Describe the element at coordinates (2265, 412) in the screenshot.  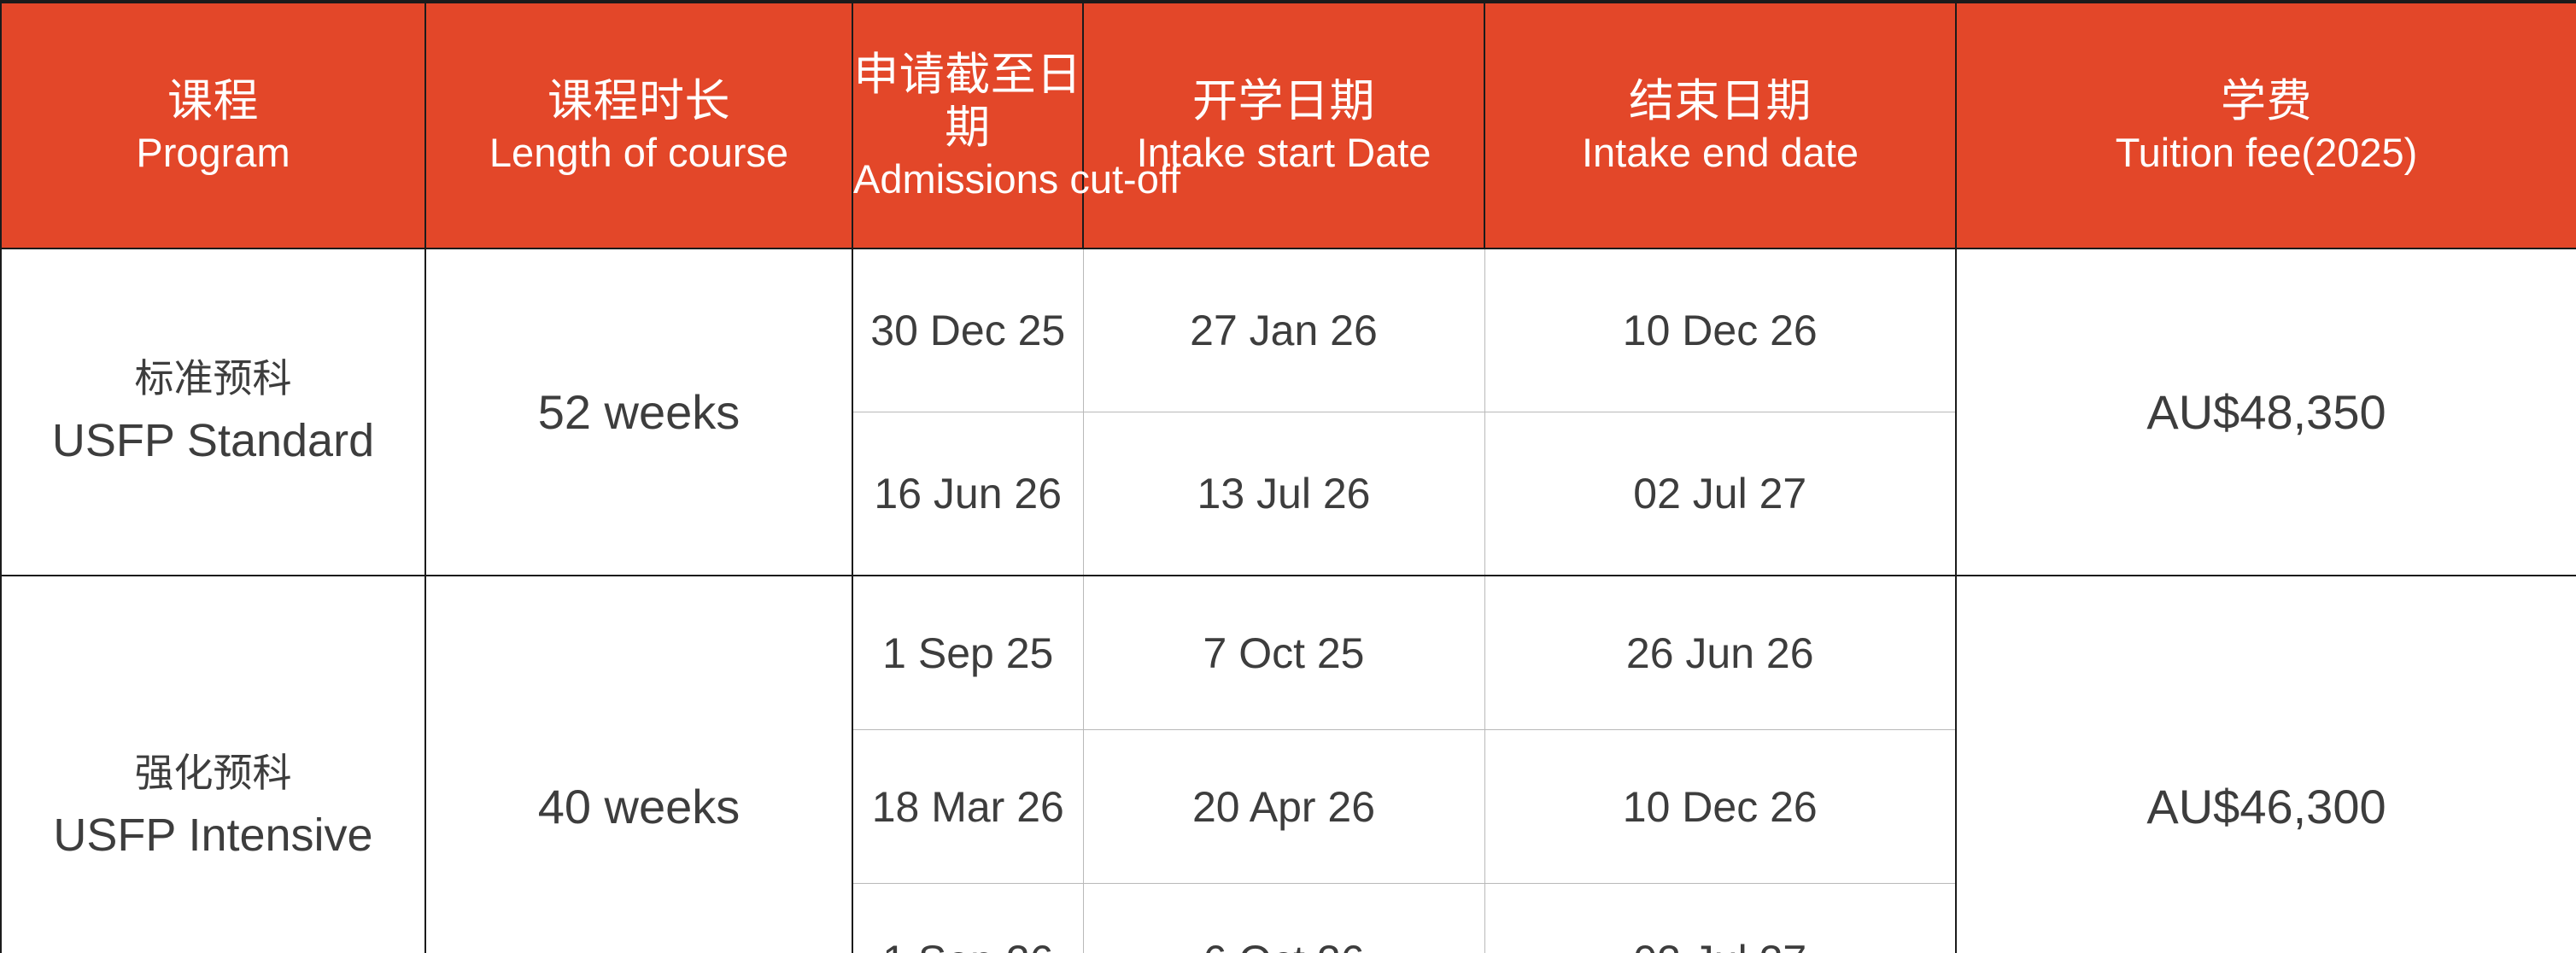
I see `fee-cell-standard: AU$48,350` at that location.